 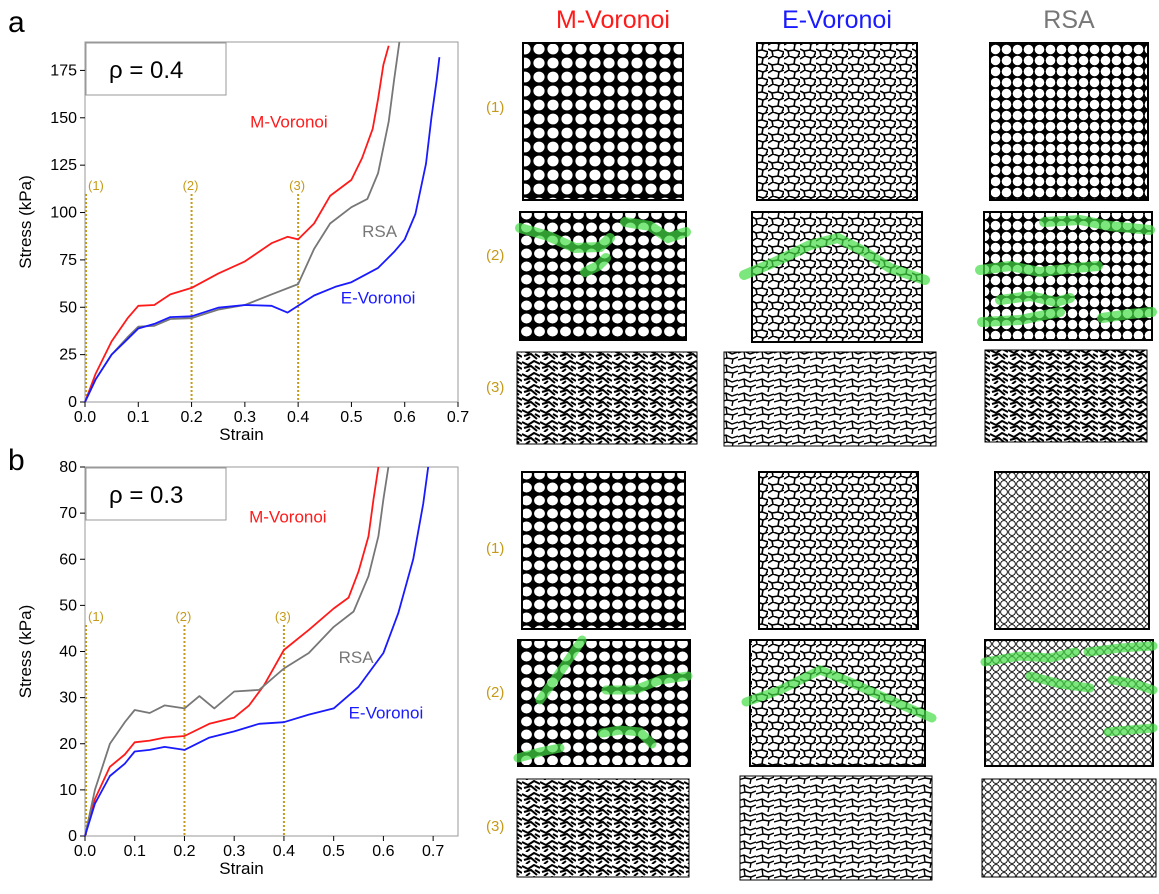 What do you see at coordinates (68, 790) in the screenshot?
I see `y-tick-label: 10` at bounding box center [68, 790].